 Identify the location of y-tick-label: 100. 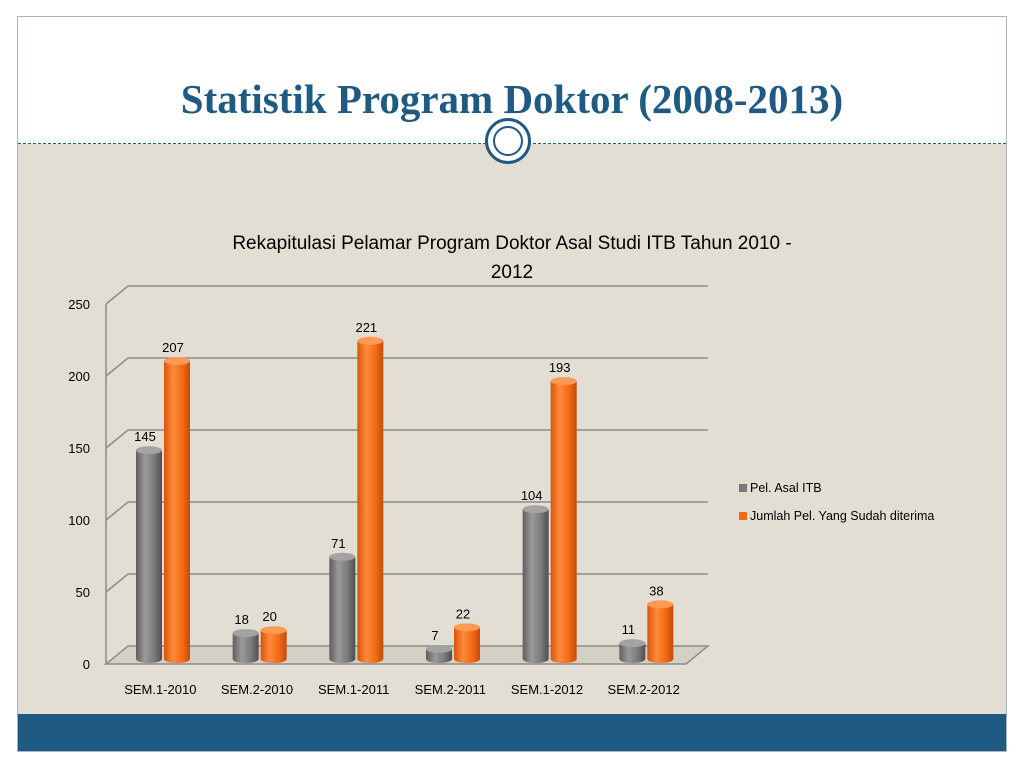
(79, 520).